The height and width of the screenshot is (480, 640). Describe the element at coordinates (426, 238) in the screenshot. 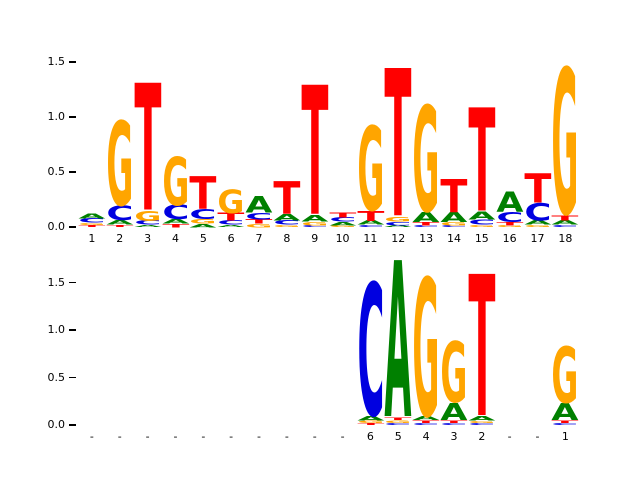

I see `x-tick-label: 13` at that location.